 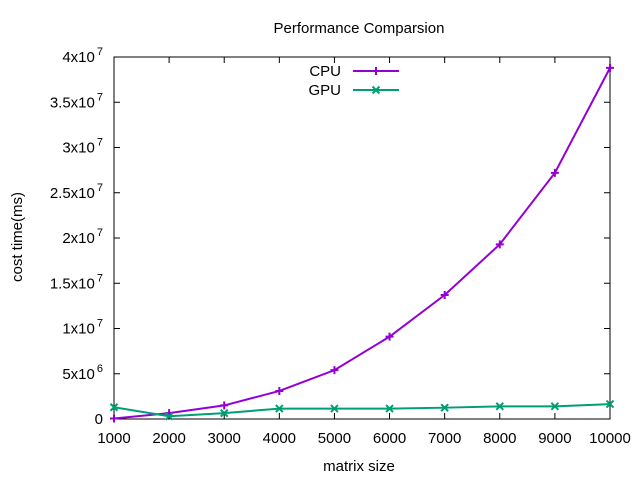 I want to click on y-tick-label: 5x10 6, so click(x=82, y=373).